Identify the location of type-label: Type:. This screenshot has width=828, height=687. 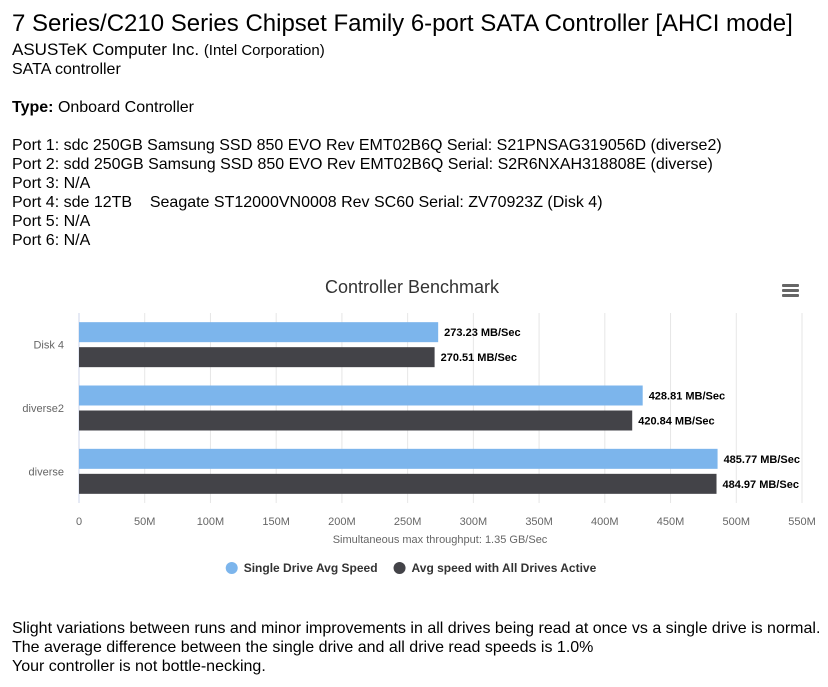
(33, 107).